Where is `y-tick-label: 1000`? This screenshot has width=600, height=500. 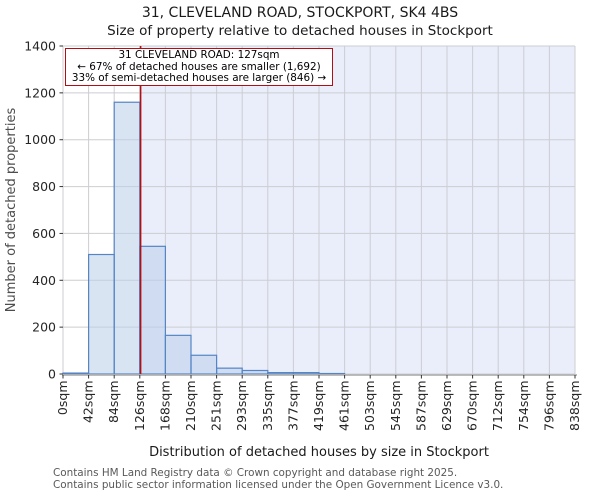 y-tick-label: 1000 is located at coordinates (40, 139).